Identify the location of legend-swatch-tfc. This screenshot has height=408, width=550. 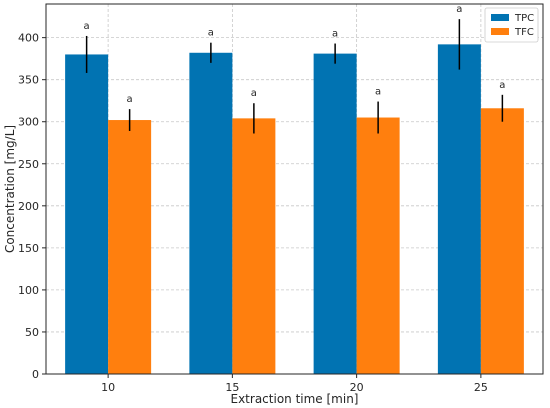
(500, 31).